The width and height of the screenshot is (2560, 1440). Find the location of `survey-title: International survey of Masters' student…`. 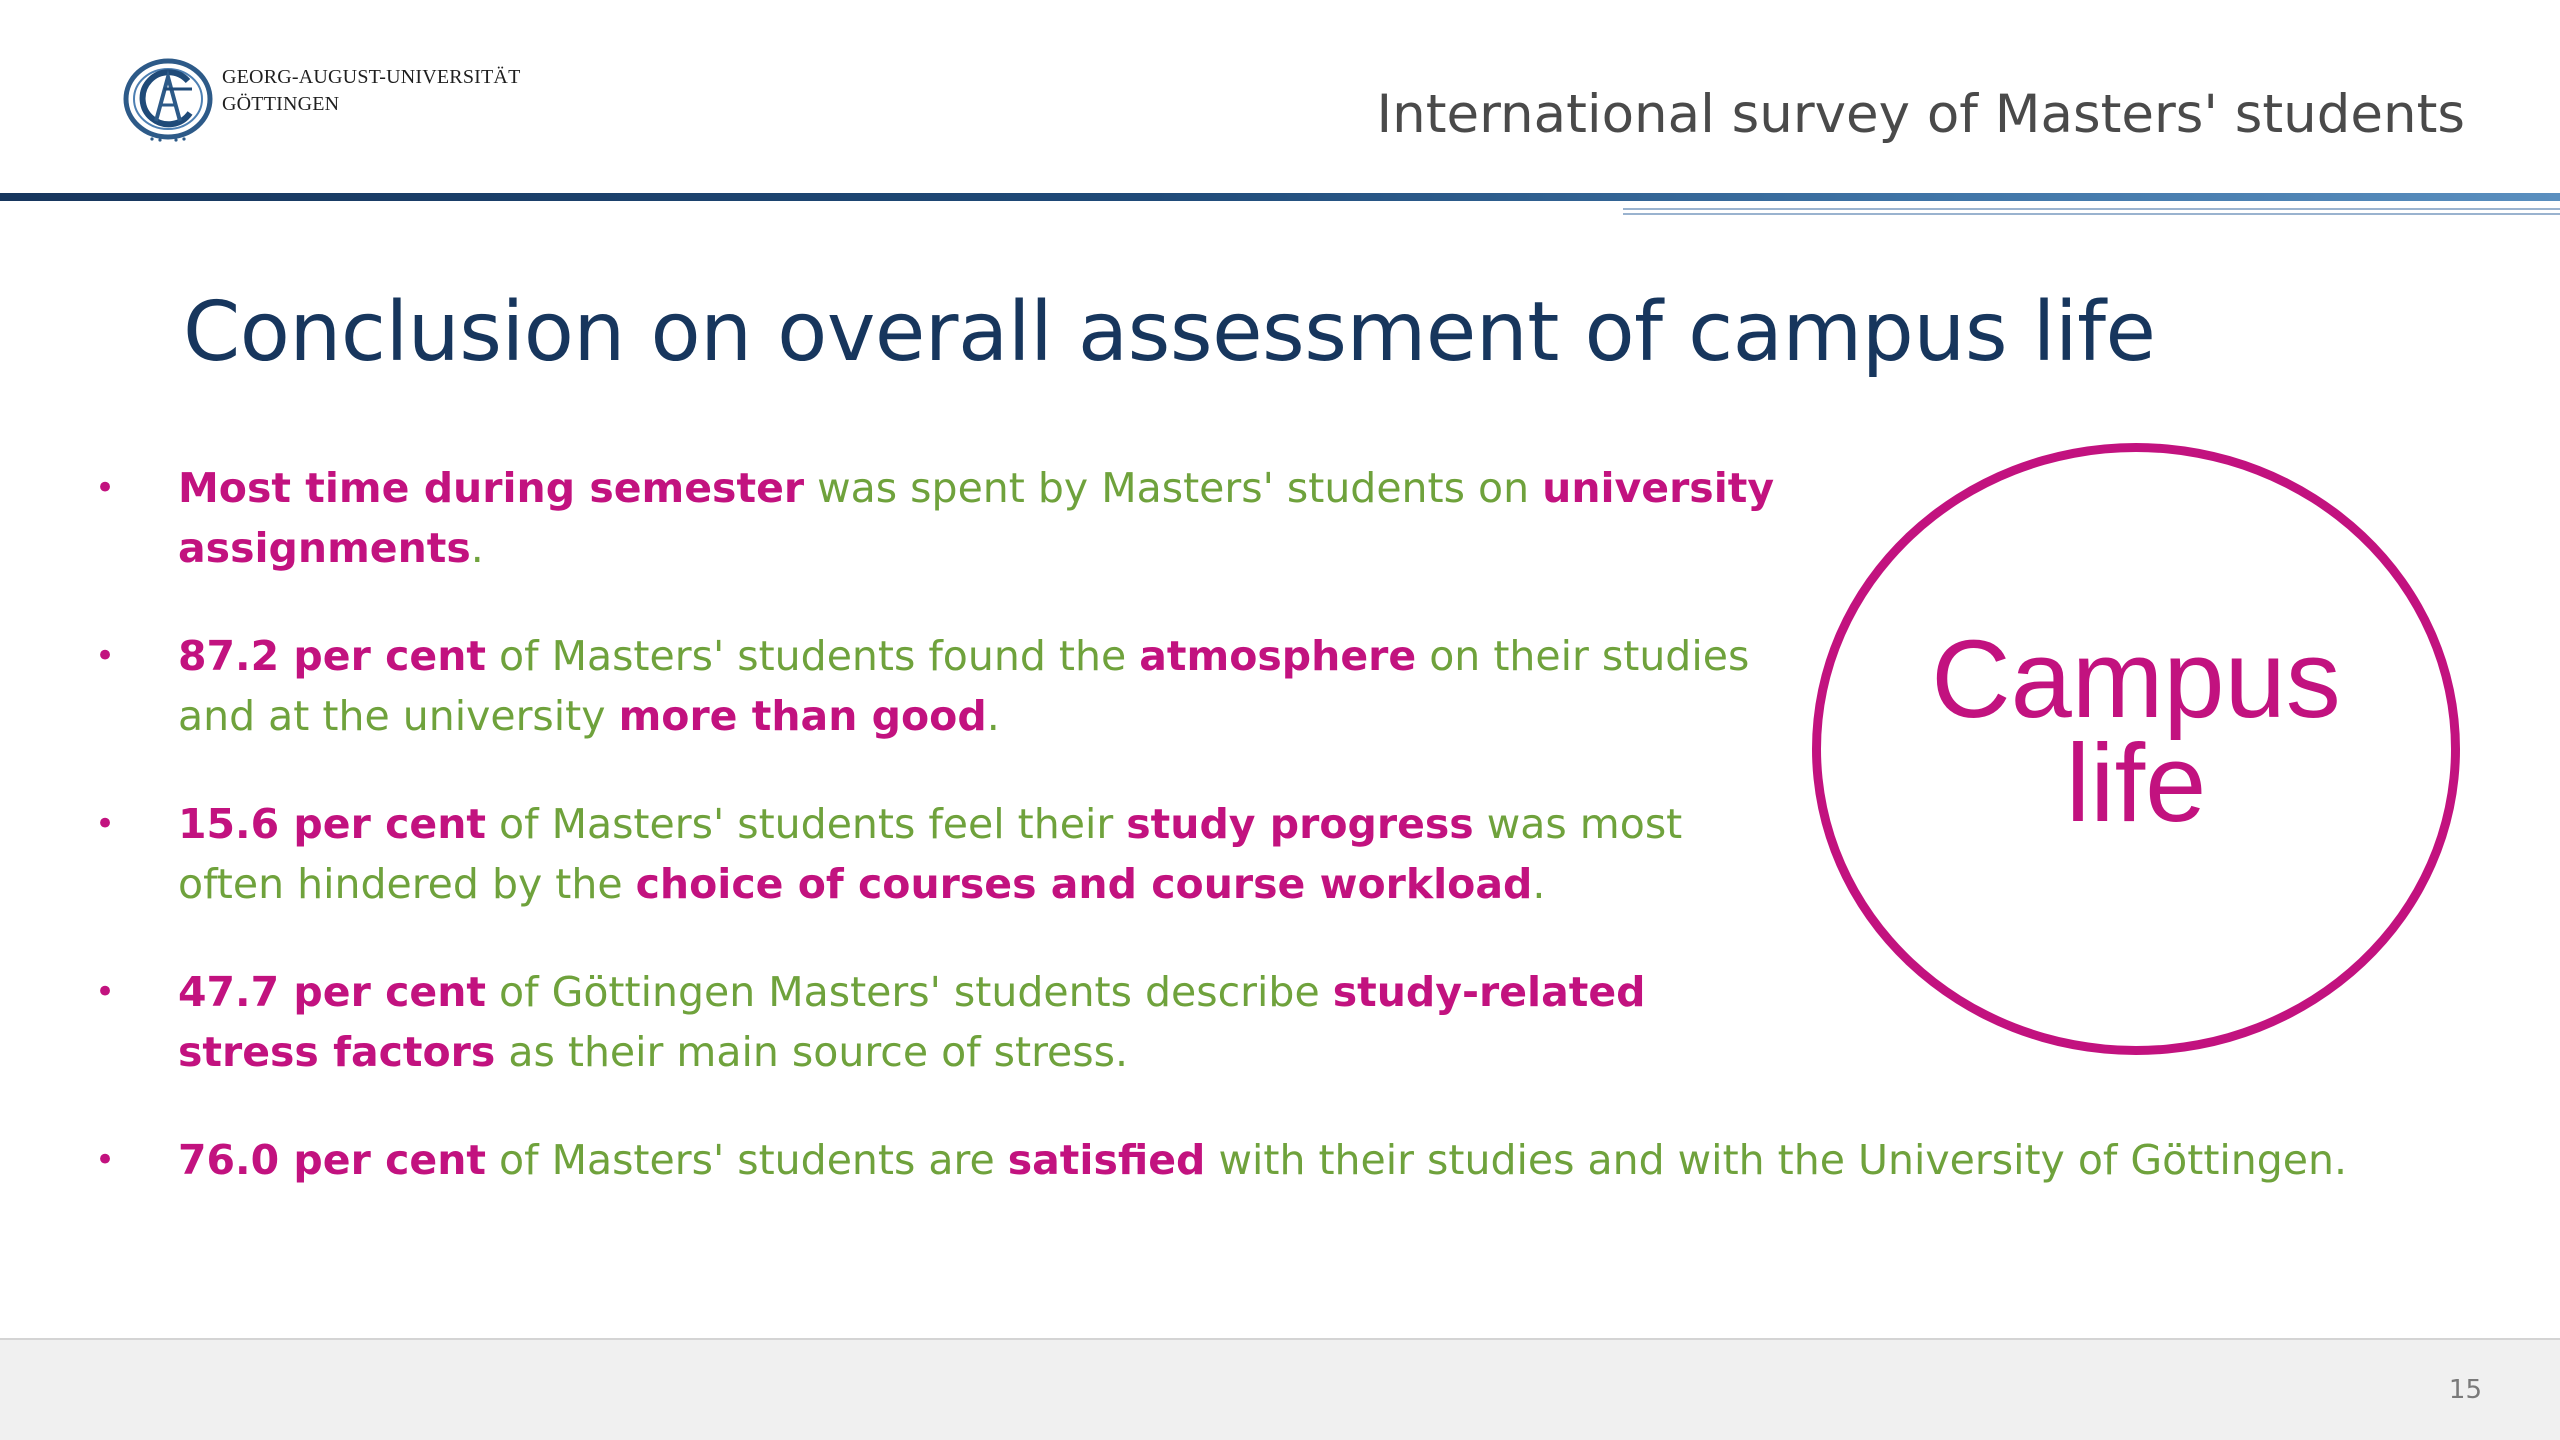

survey-title: International survey of Masters' student… is located at coordinates (1920, 114).